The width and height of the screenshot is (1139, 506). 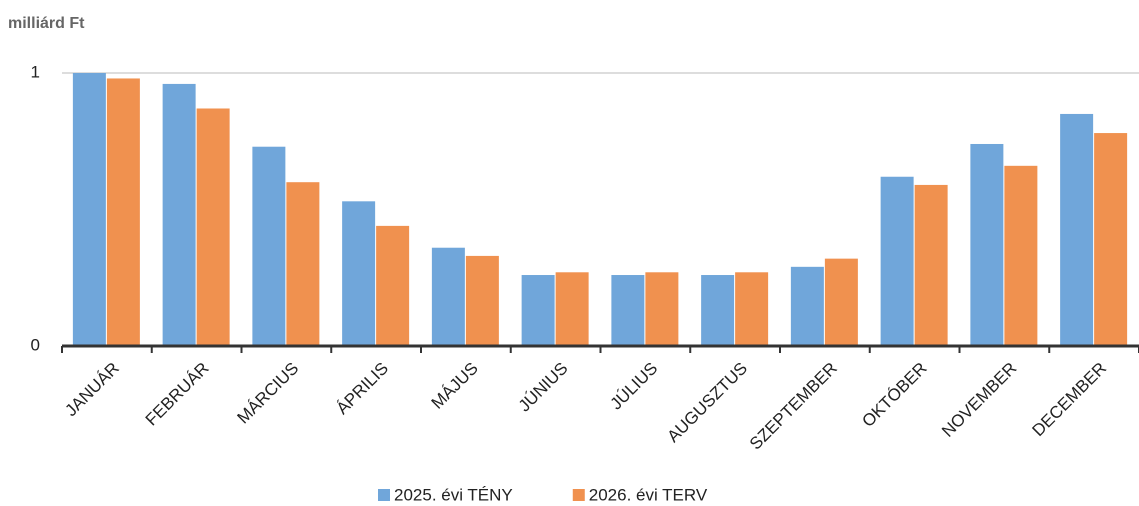 I want to click on x-tick-label: ÁPRILIS, so click(x=363, y=389).